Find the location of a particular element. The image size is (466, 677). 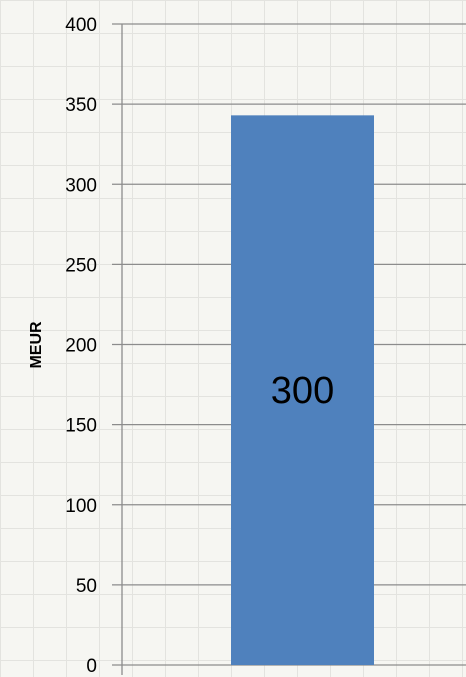

y-tick-label: 0 is located at coordinates (91, 666).